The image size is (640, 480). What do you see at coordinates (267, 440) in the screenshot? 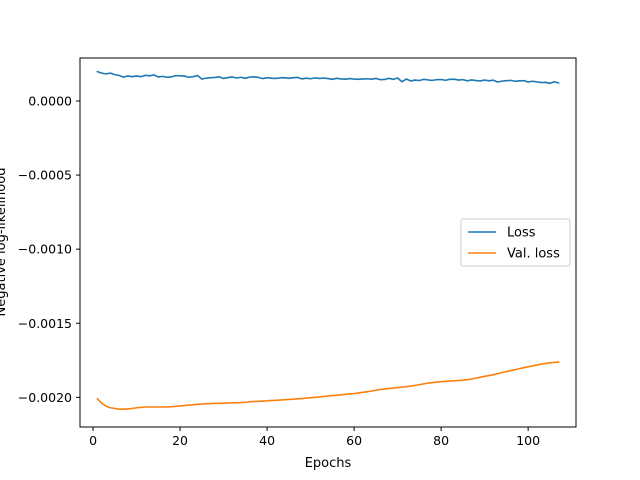
I see `x-tick-label: 40` at bounding box center [267, 440].